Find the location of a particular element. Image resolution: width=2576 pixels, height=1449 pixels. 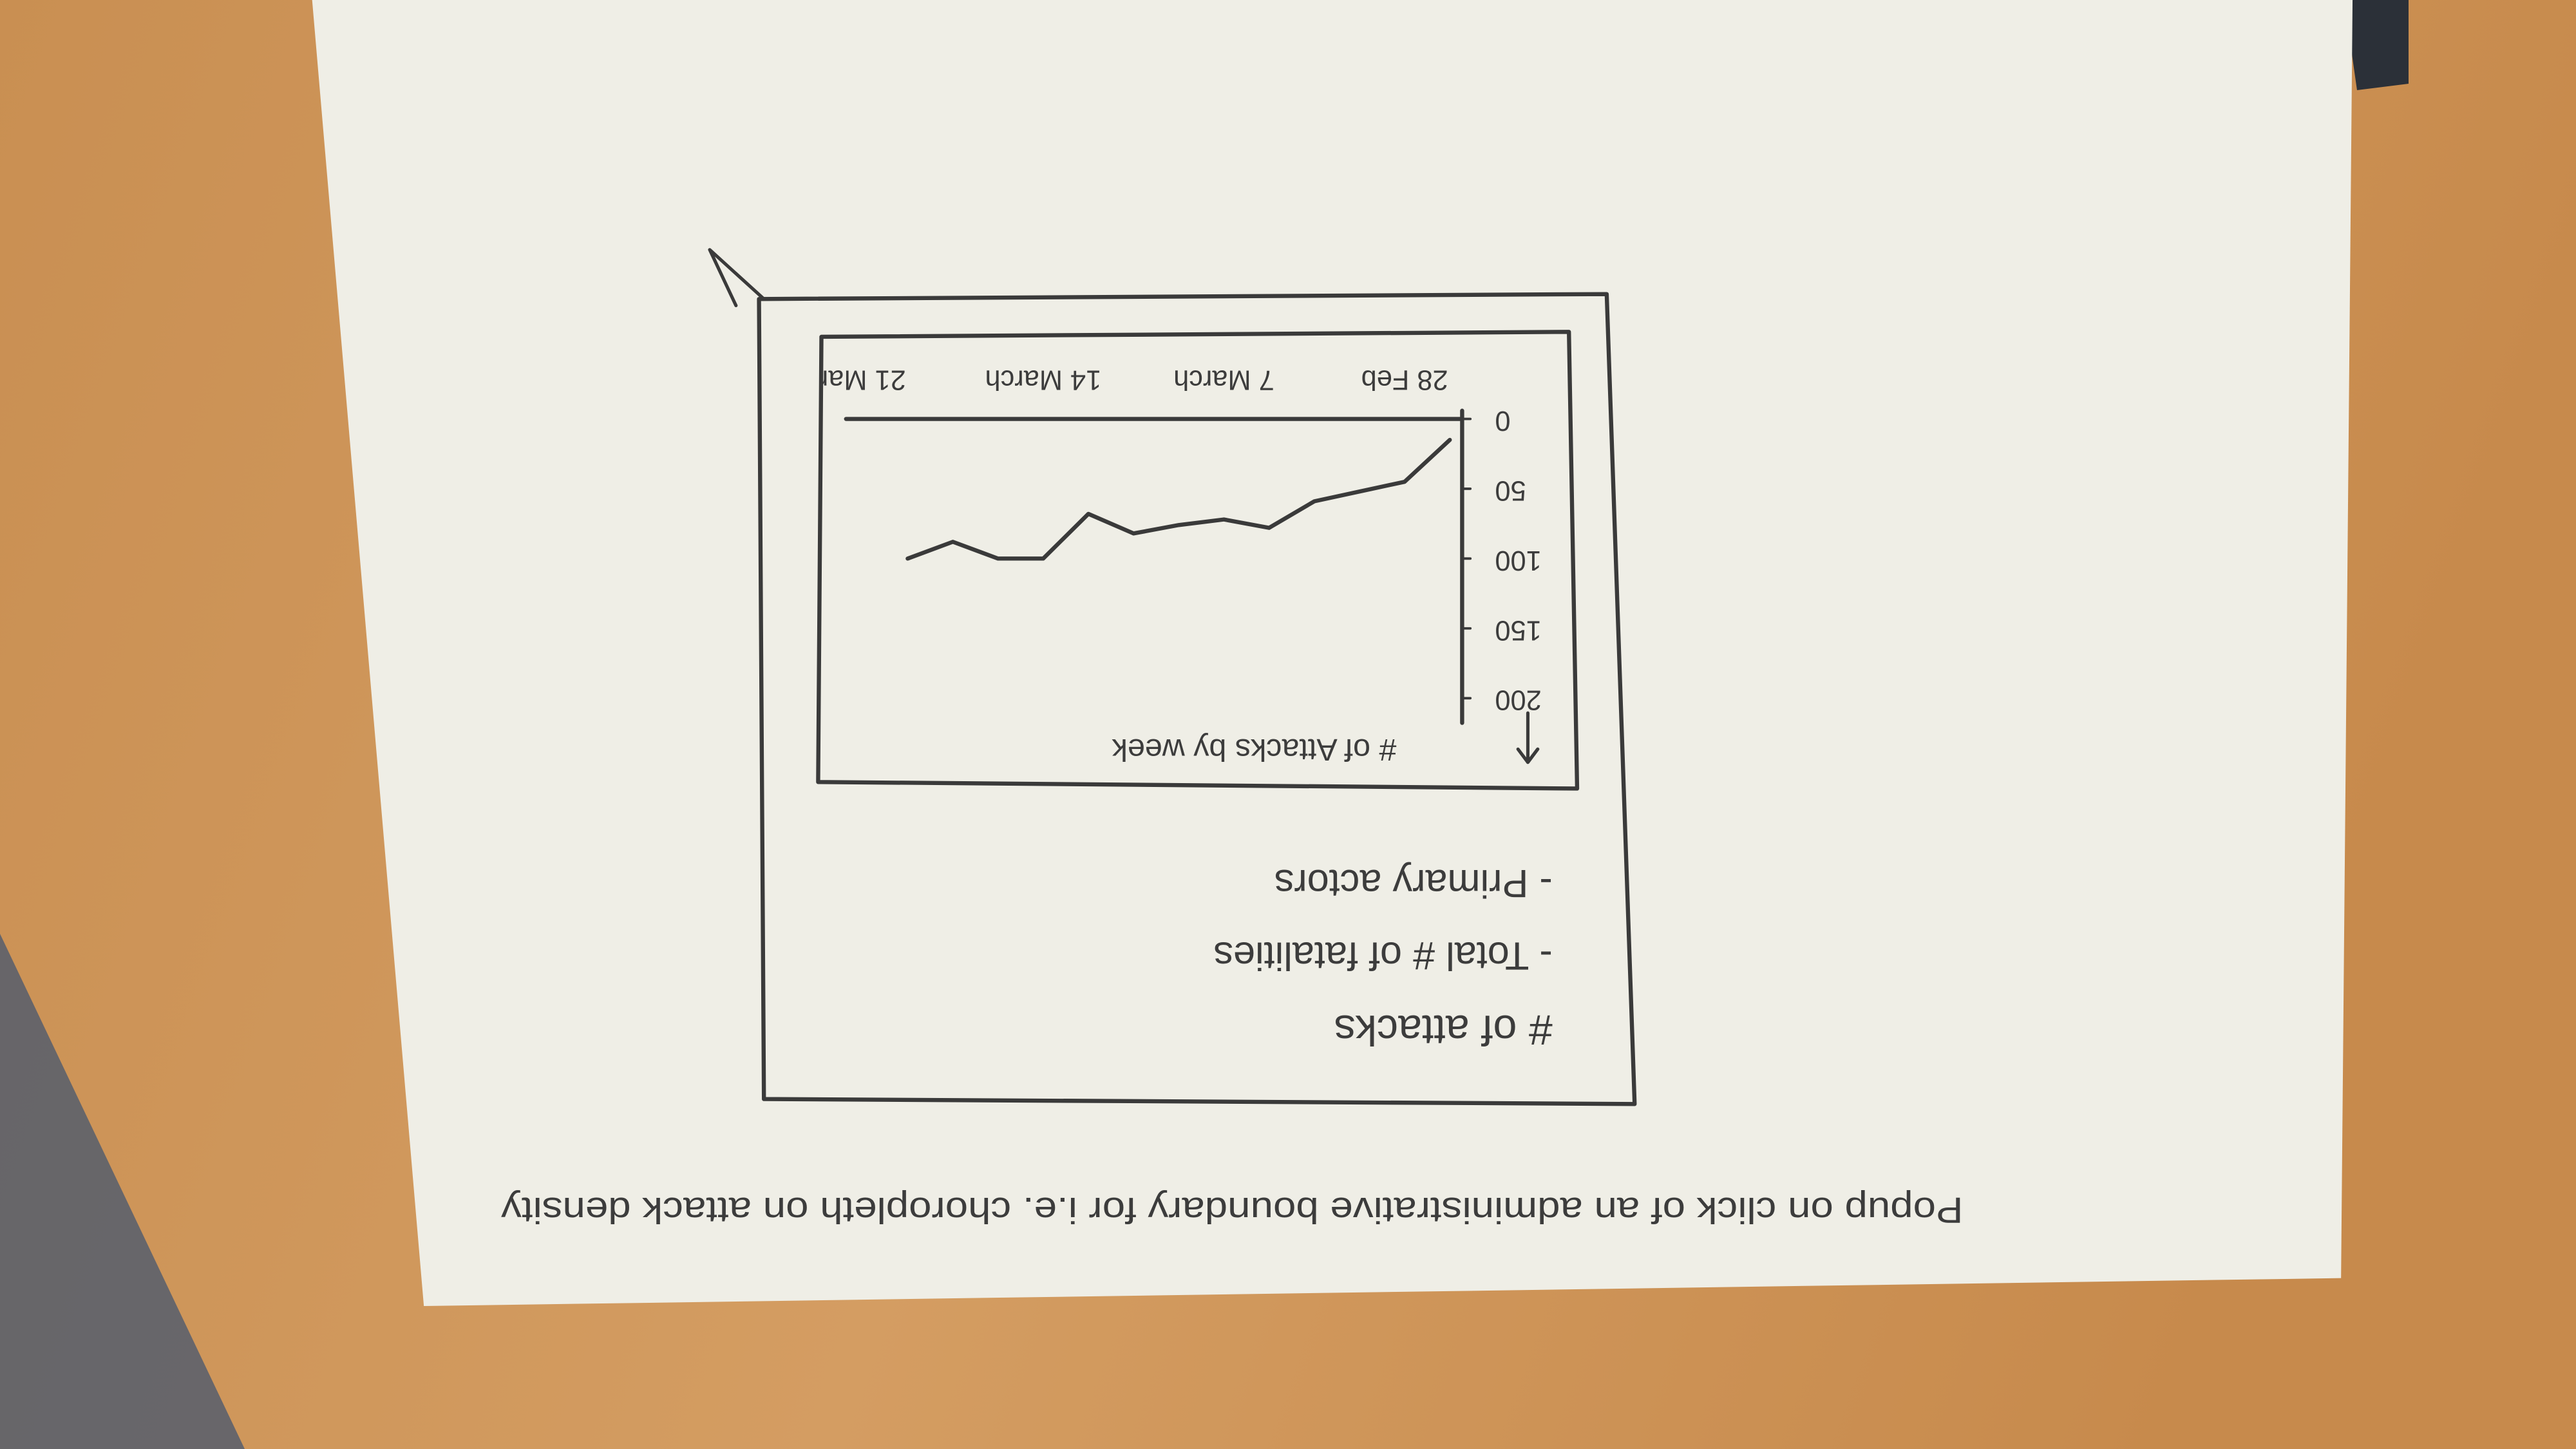

y-tick-label: 200 is located at coordinates (1518, 700).